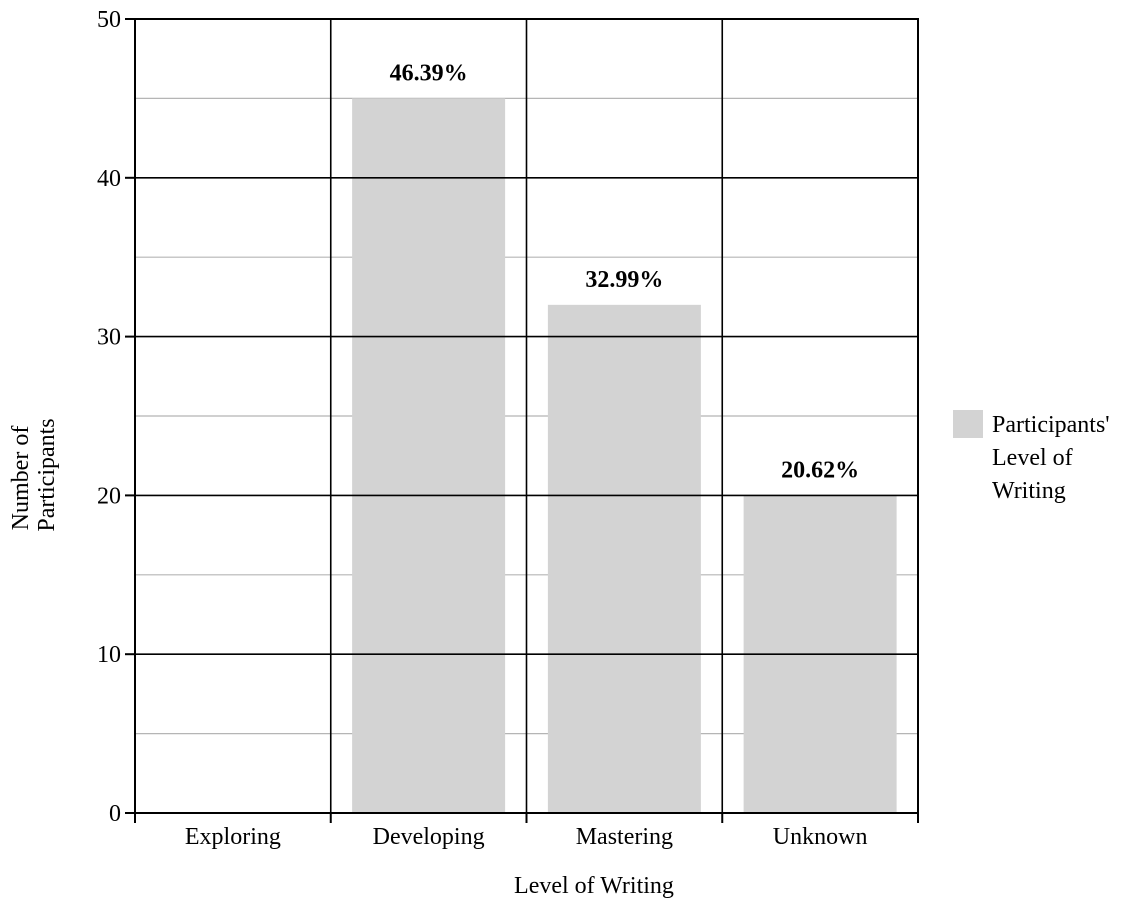 The width and height of the screenshot is (1139, 901). I want to click on bar-mastering, so click(624, 558).